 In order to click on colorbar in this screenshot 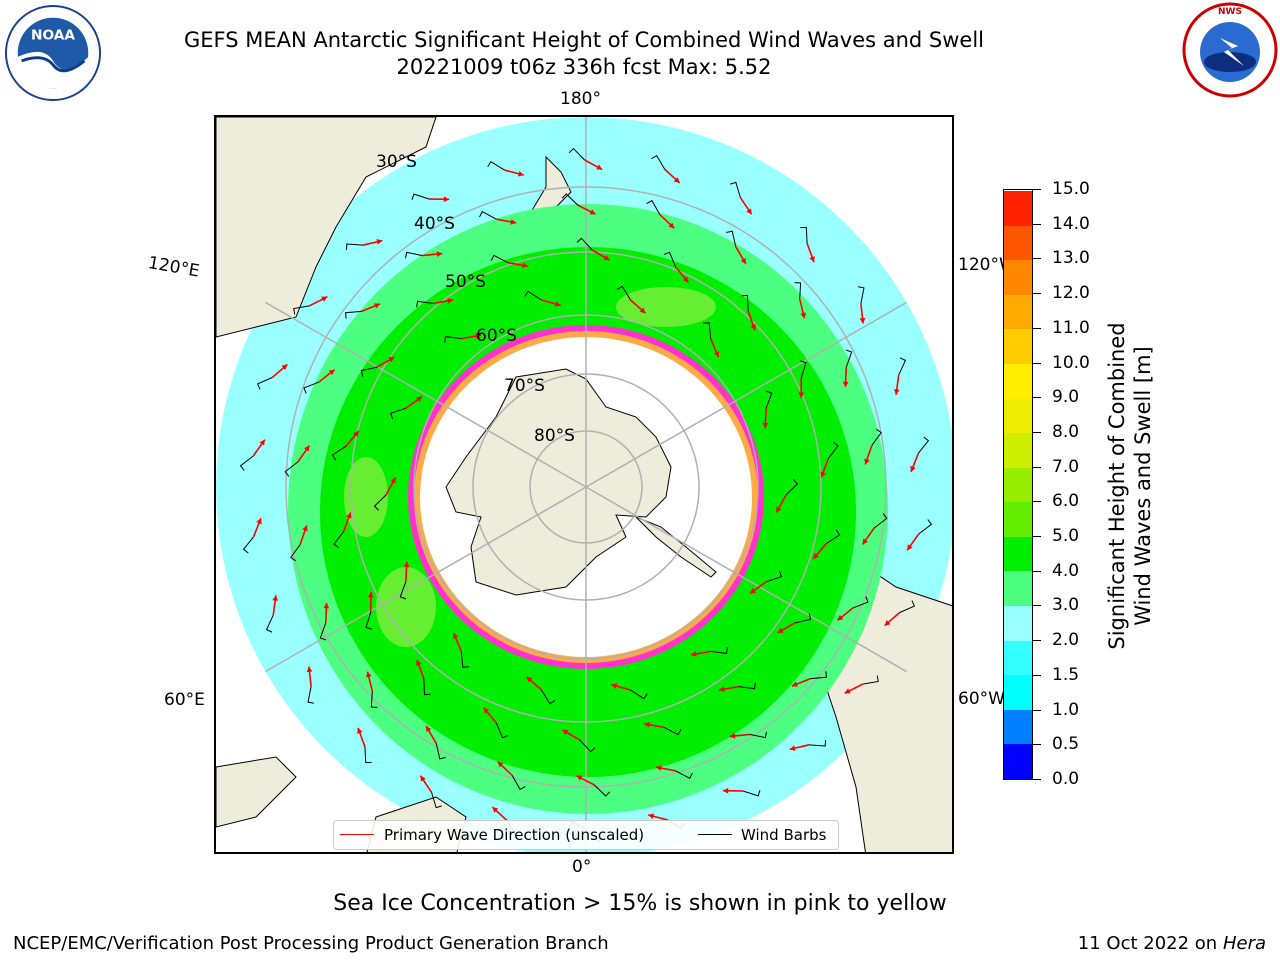, I will do `click(1018, 484)`.